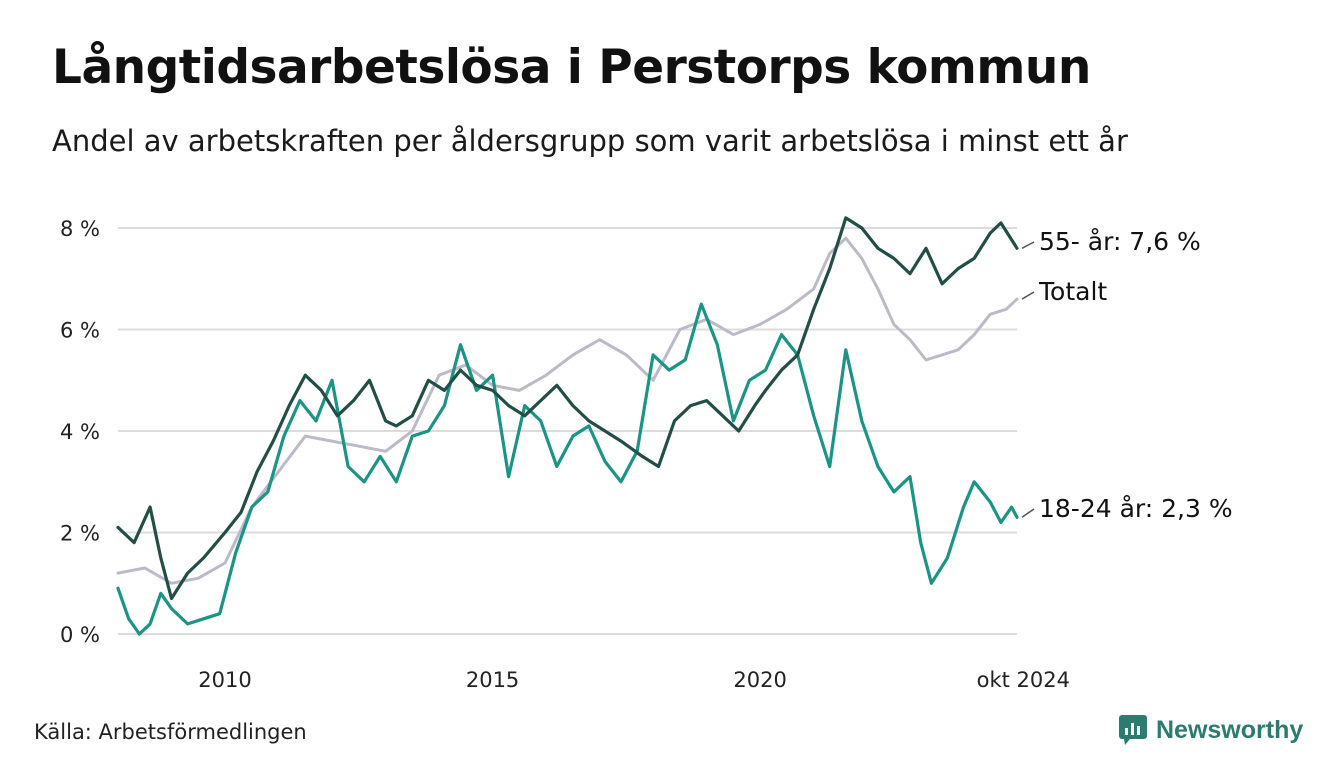  What do you see at coordinates (1120, 241) in the screenshot?
I see `series-label-age55: 55- år: 7,6 %` at bounding box center [1120, 241].